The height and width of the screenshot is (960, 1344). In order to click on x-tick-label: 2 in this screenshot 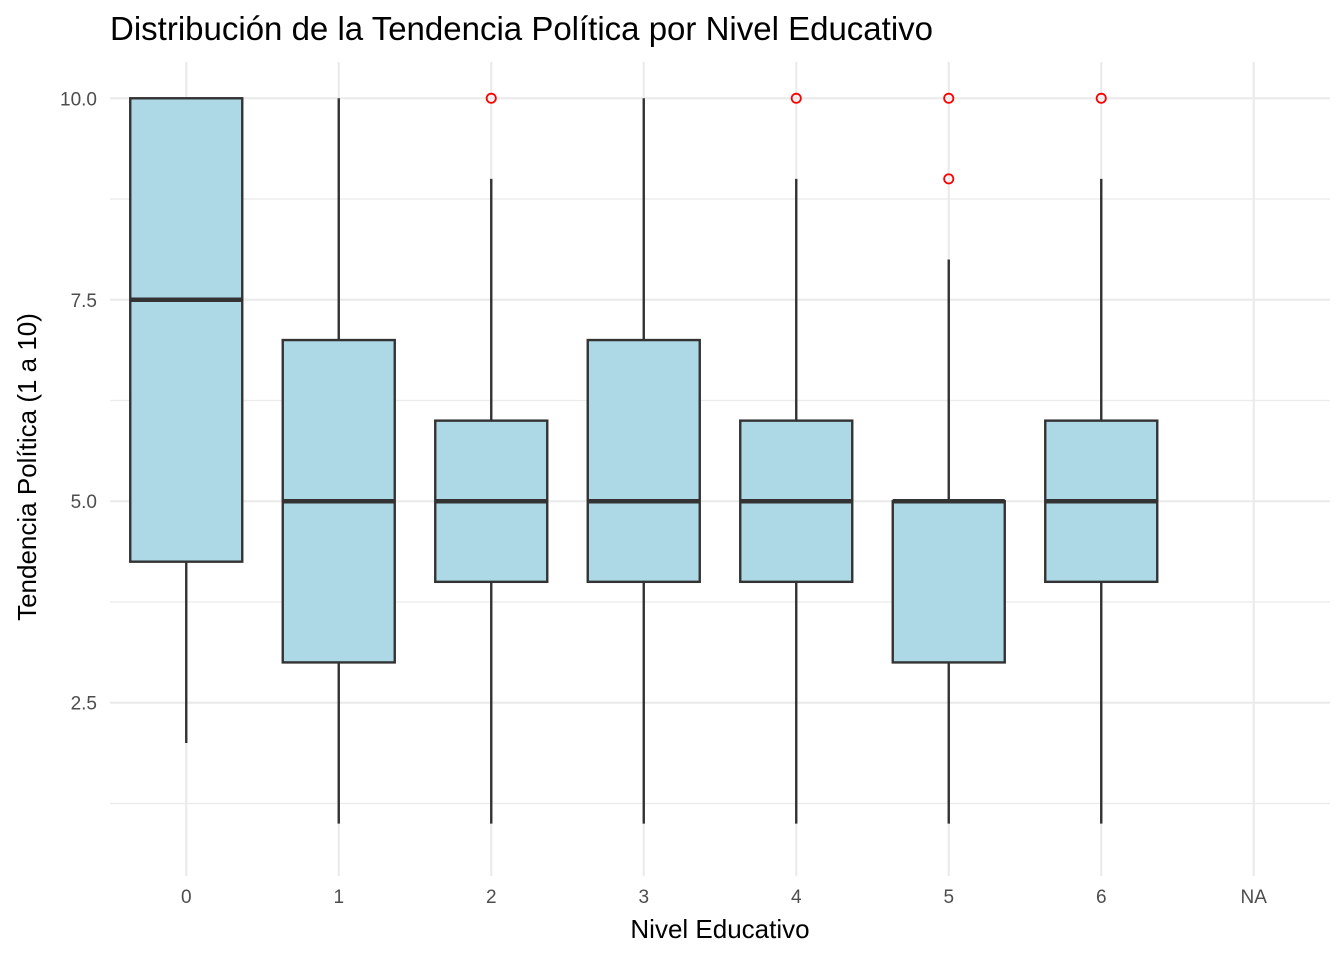, I will do `click(491, 897)`.